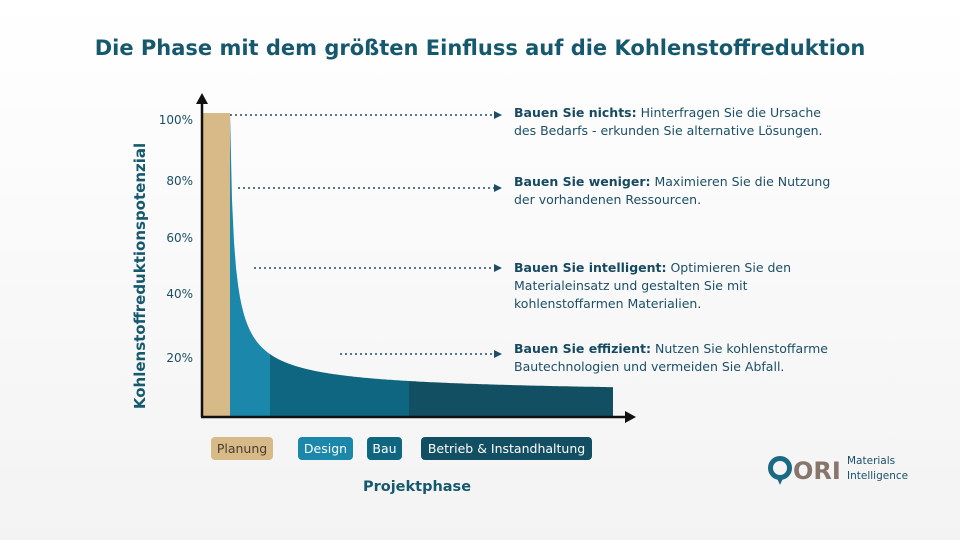 The image size is (960, 540). I want to click on logo-line2: Intelligence, so click(878, 476).